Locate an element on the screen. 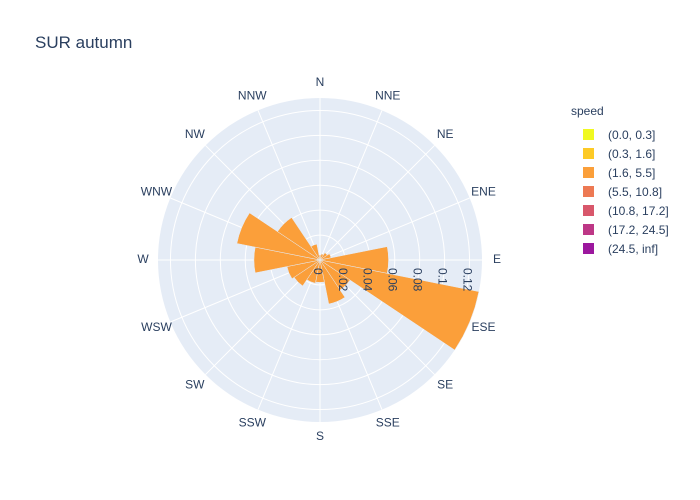 This screenshot has width=700, height=500. legend-label: (1.6, 5.5] is located at coordinates (632, 172).